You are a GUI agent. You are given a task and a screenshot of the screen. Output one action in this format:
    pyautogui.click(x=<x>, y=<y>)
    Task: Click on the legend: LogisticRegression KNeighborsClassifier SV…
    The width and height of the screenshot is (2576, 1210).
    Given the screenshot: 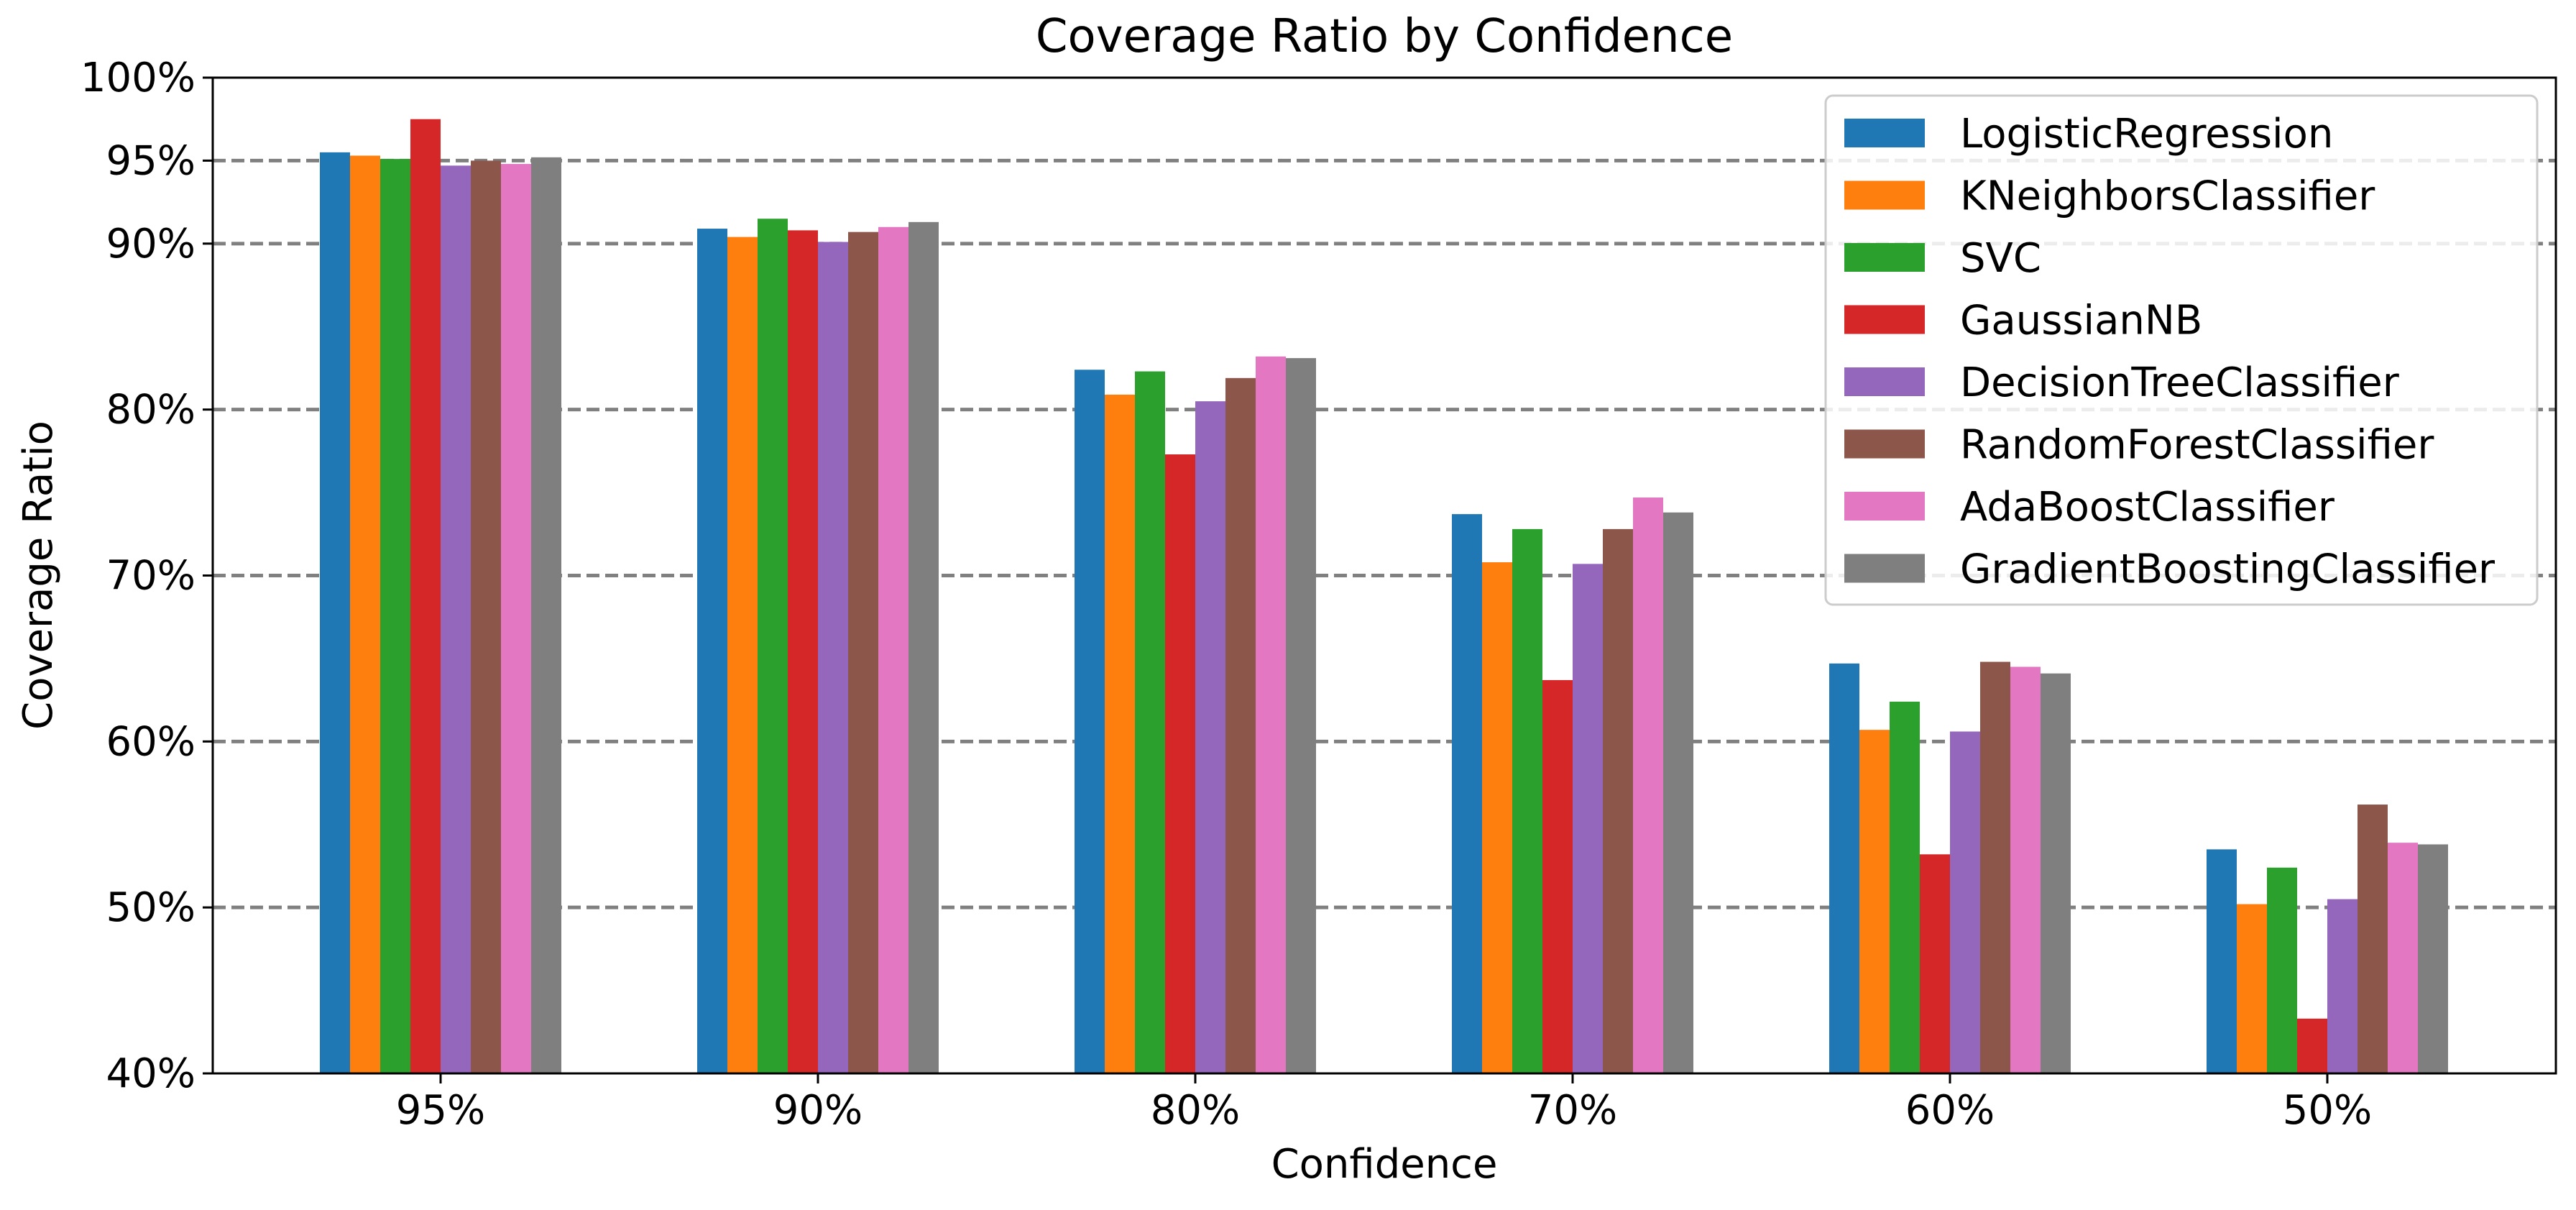 What is the action you would take?
    pyautogui.click(x=2181, y=350)
    